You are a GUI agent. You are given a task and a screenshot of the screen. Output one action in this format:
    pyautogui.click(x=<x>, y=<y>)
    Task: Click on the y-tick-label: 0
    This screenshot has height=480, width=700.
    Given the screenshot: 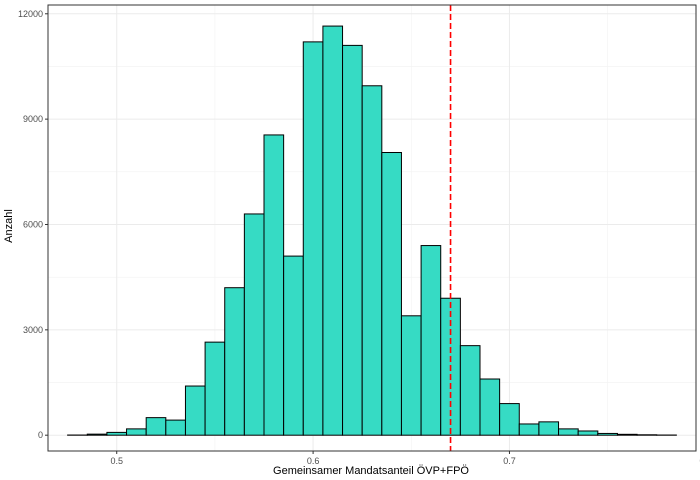 What is the action you would take?
    pyautogui.click(x=40, y=435)
    